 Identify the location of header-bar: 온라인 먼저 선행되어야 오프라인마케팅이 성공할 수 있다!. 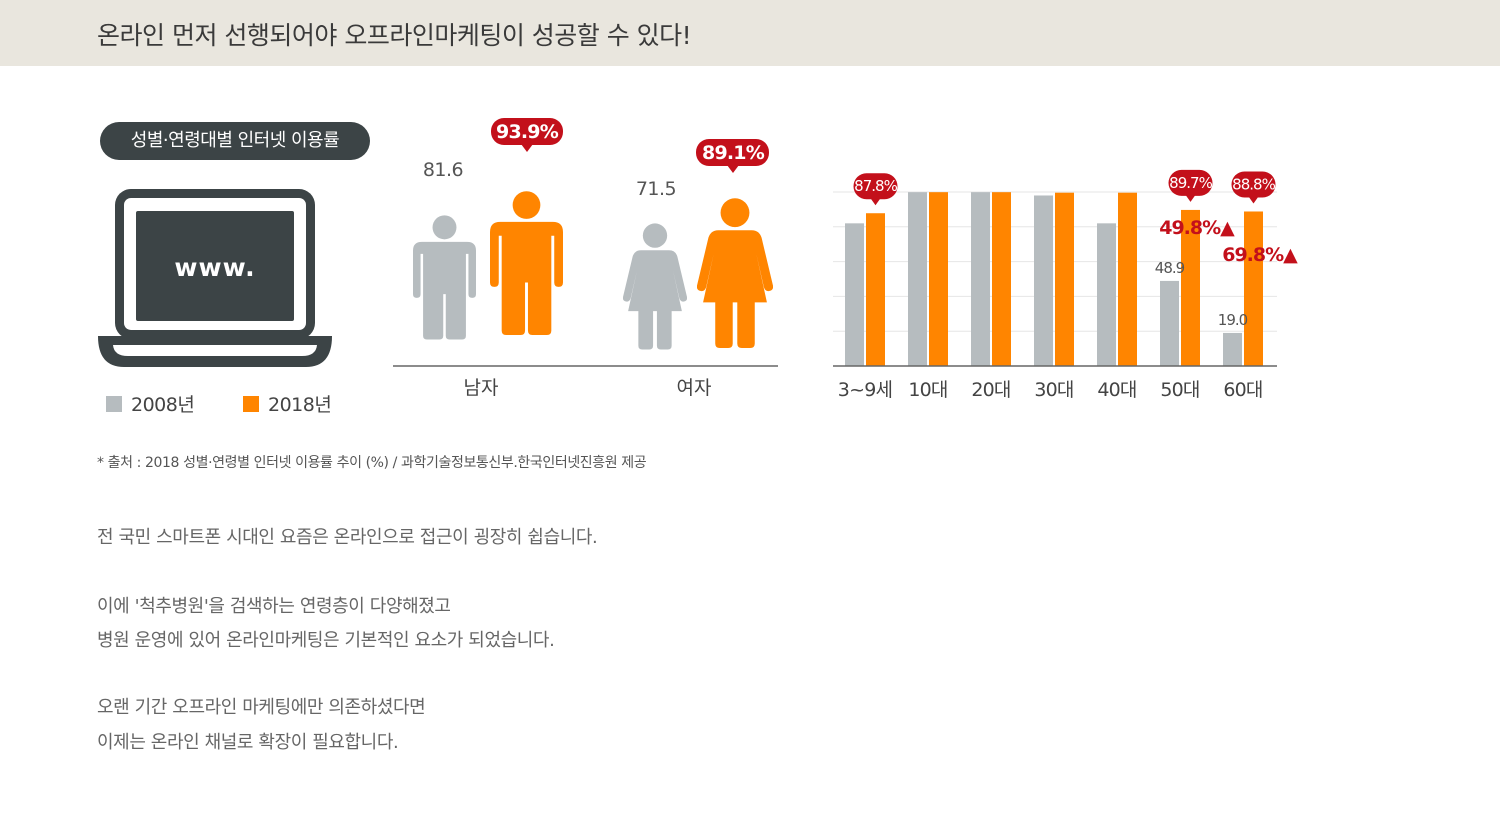
(750, 33).